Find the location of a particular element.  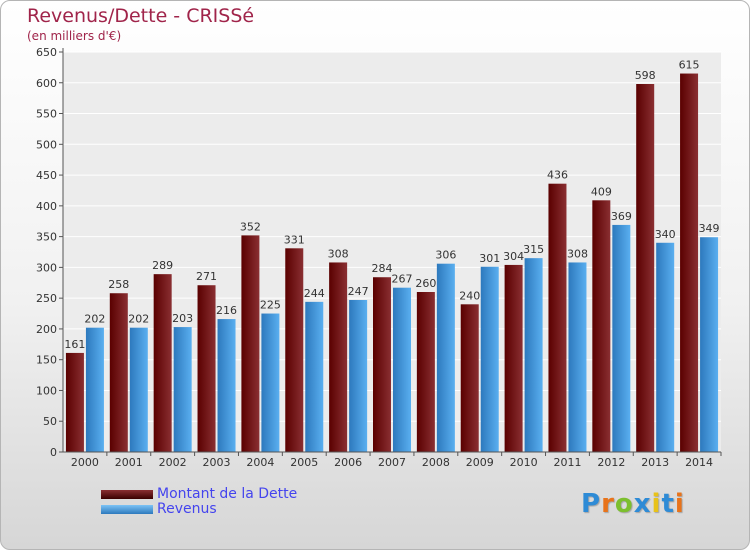

value-label-revenus: 308 is located at coordinates (577, 253).